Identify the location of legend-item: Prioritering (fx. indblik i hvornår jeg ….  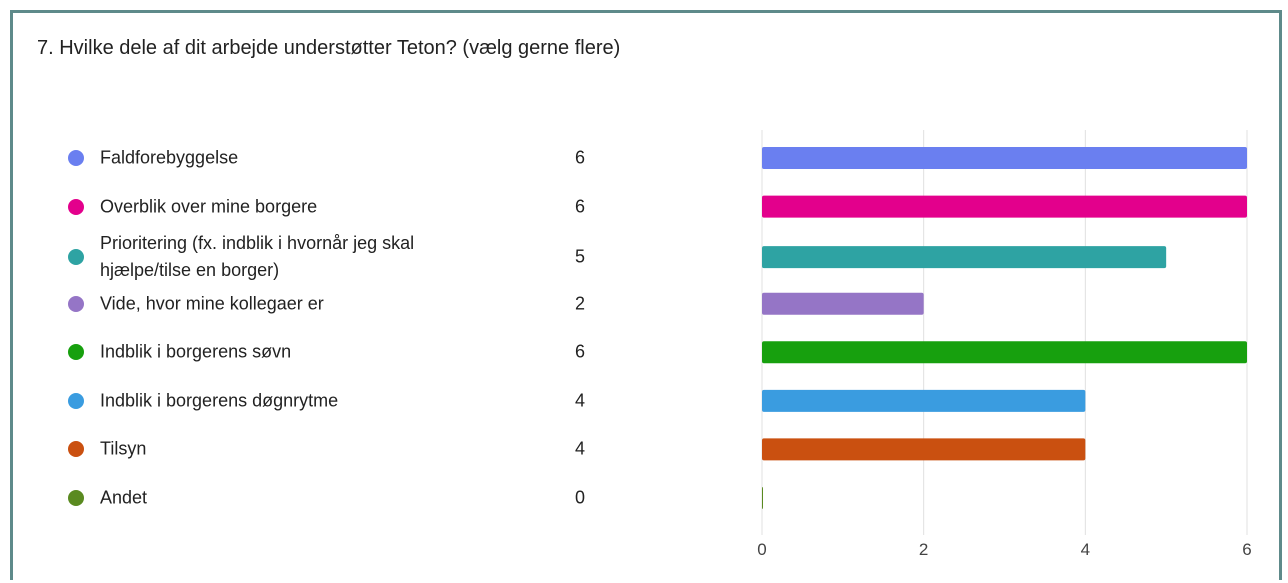
(313, 256).